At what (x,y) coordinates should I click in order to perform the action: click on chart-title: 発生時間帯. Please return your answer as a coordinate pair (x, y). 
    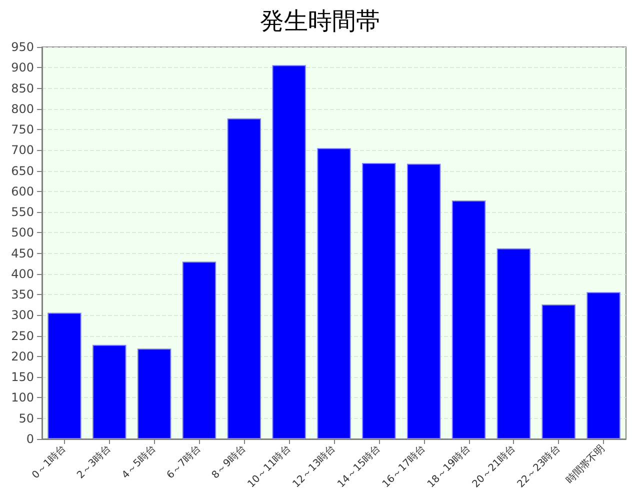
    Looking at the image, I should click on (320, 21).